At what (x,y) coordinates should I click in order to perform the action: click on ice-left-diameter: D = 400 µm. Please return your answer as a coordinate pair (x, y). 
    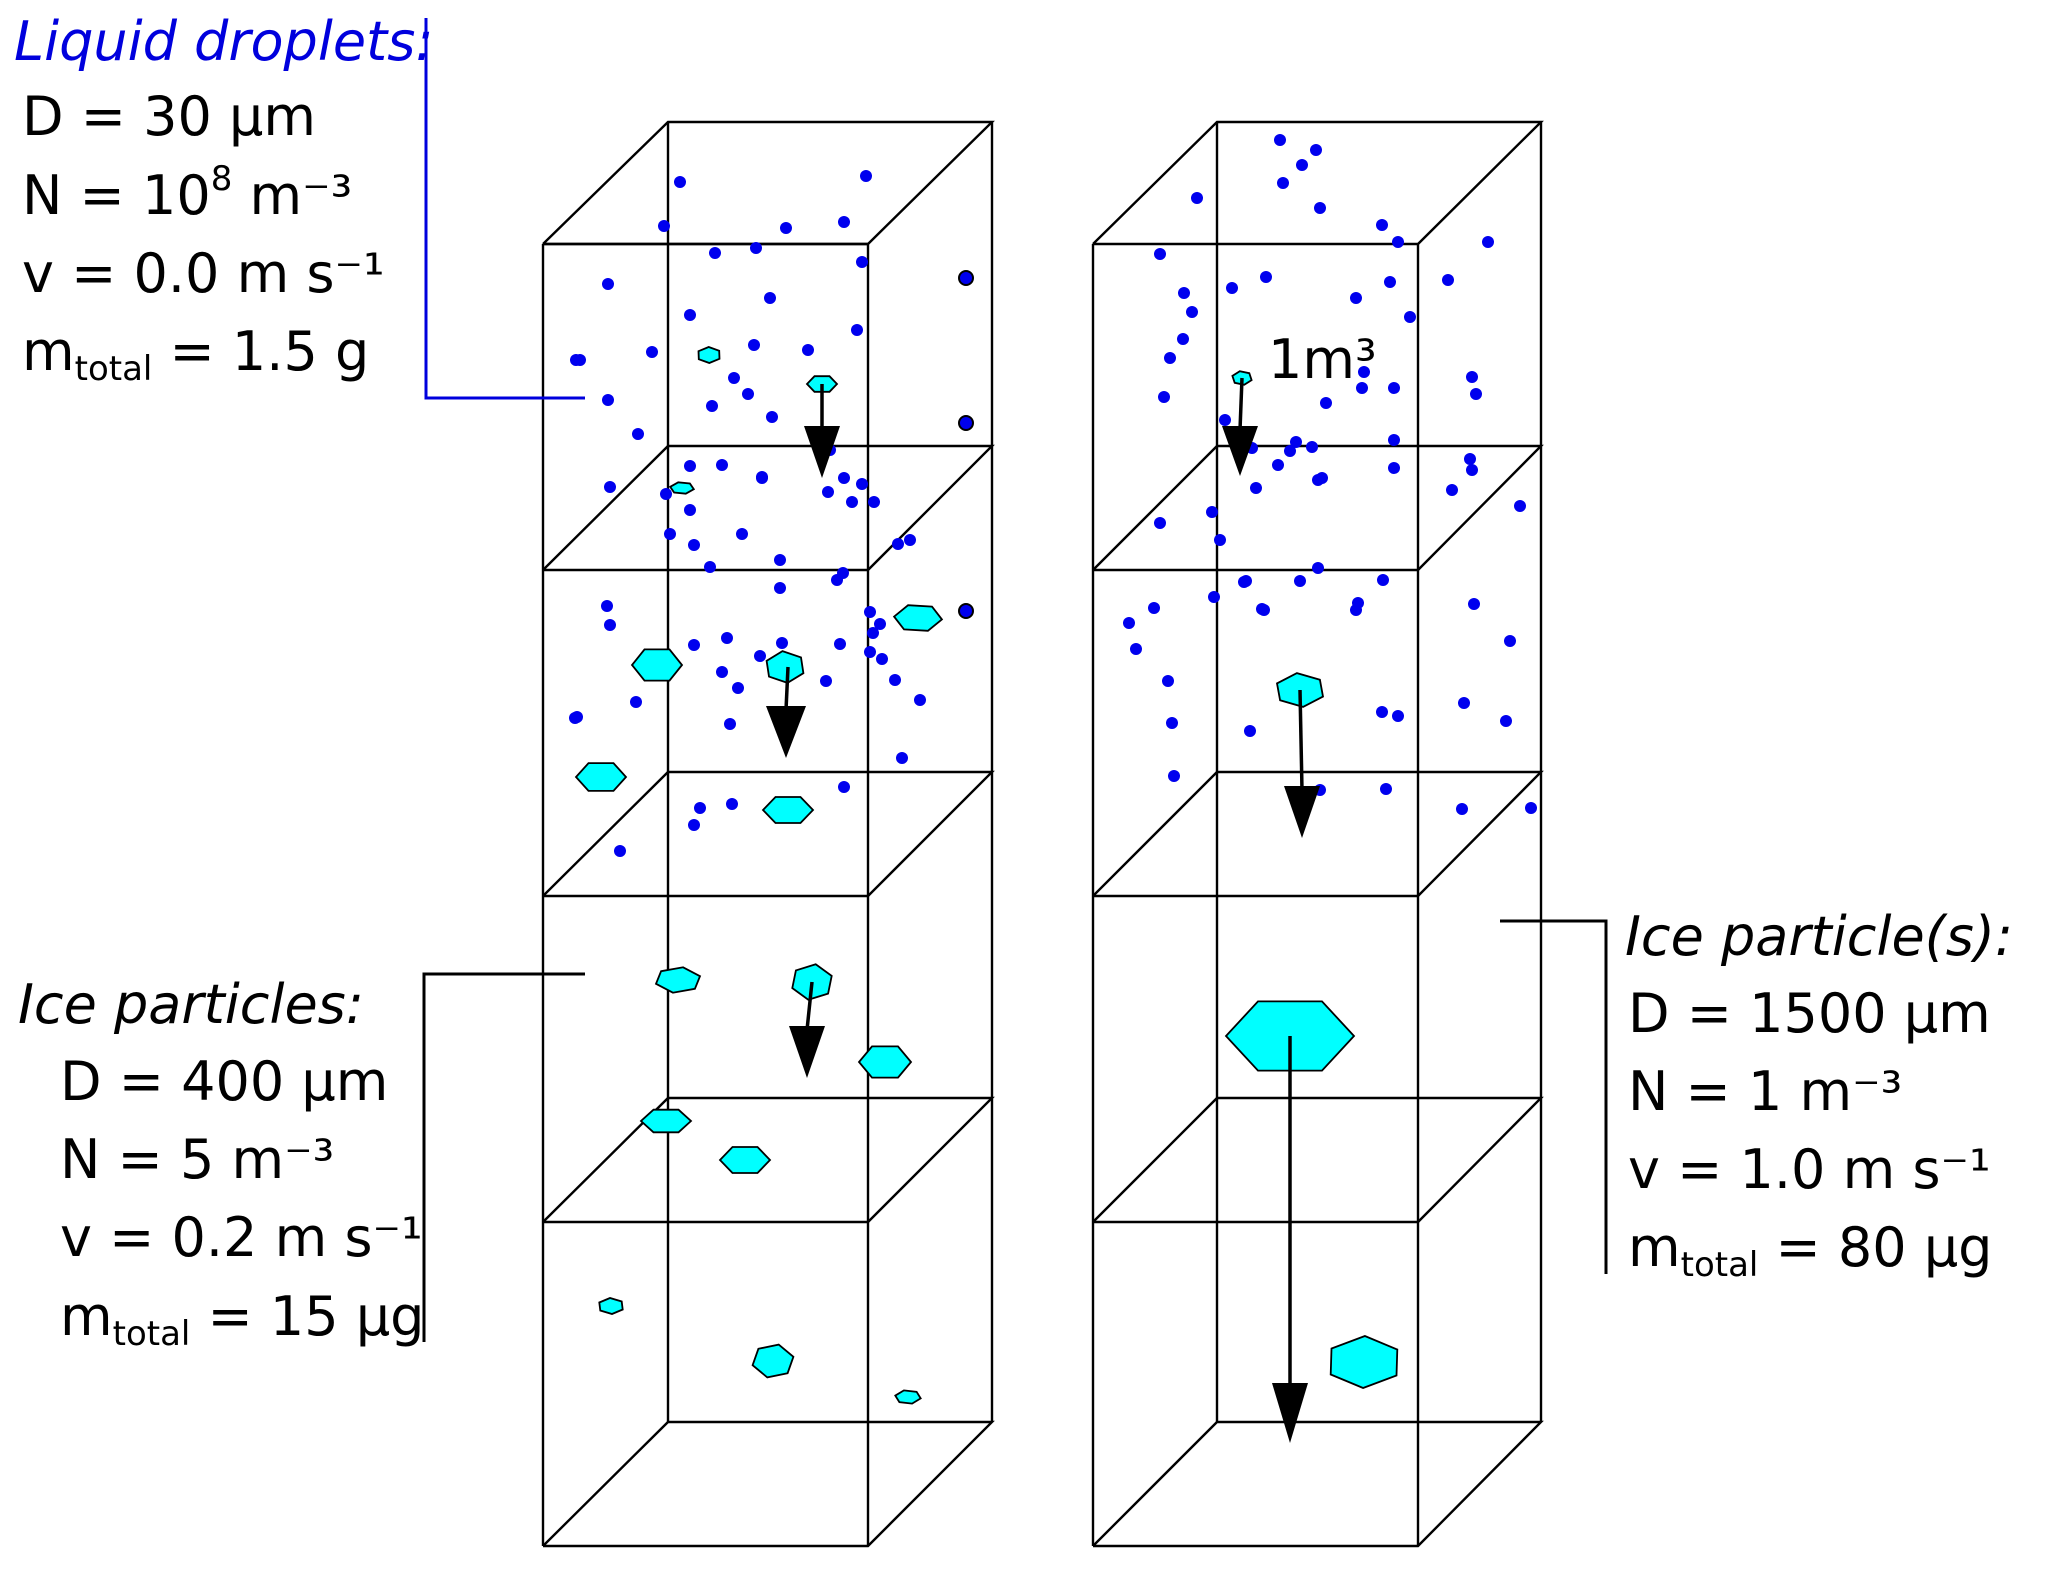
    Looking at the image, I should click on (224, 1081).